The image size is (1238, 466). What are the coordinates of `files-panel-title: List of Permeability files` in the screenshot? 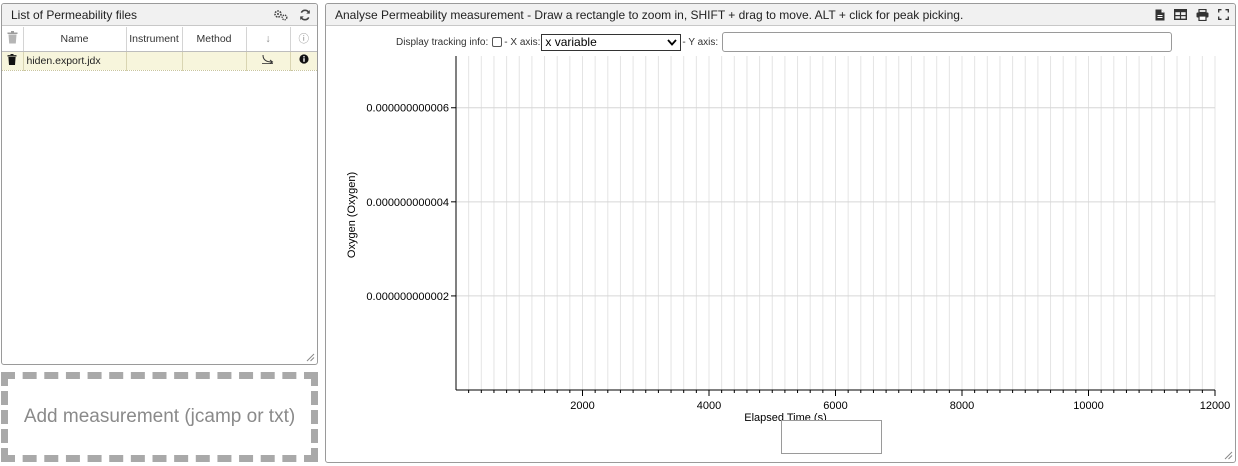 It's located at (74, 14).